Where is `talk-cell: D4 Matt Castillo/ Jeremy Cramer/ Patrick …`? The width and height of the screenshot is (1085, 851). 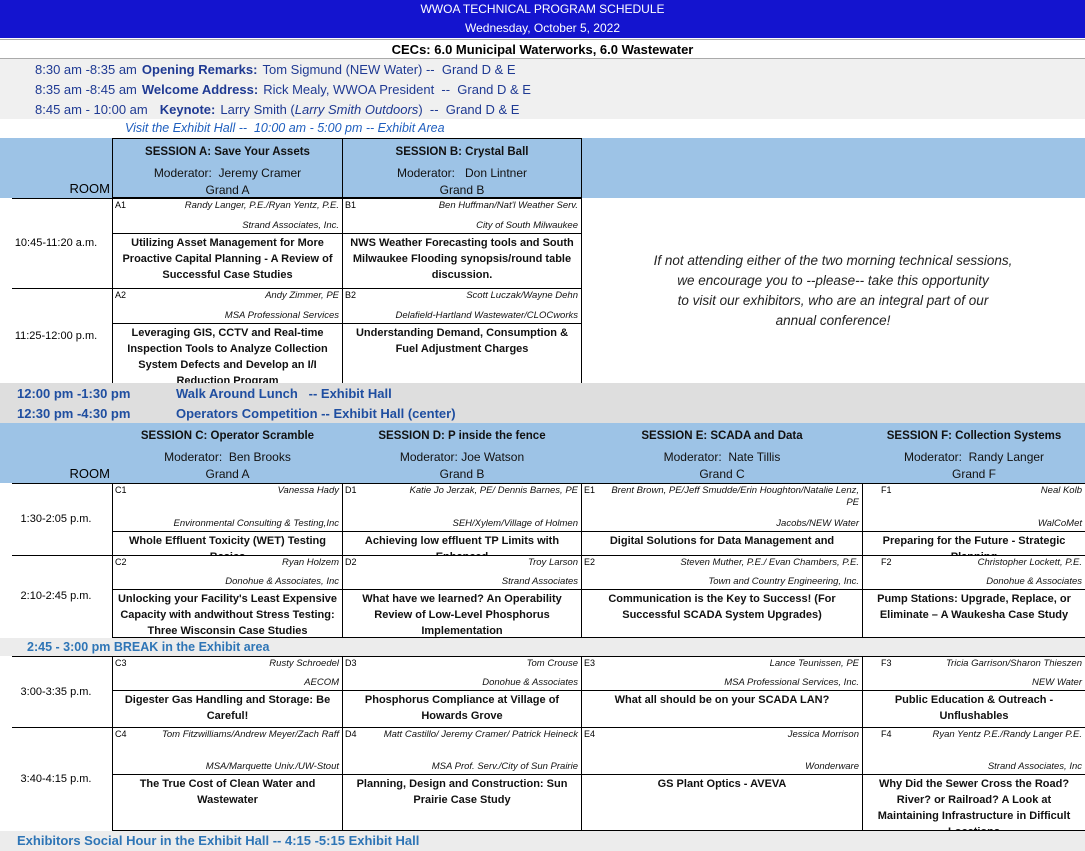 talk-cell: D4 Matt Castillo/ Jeremy Cramer/ Patrick … is located at coordinates (462, 779).